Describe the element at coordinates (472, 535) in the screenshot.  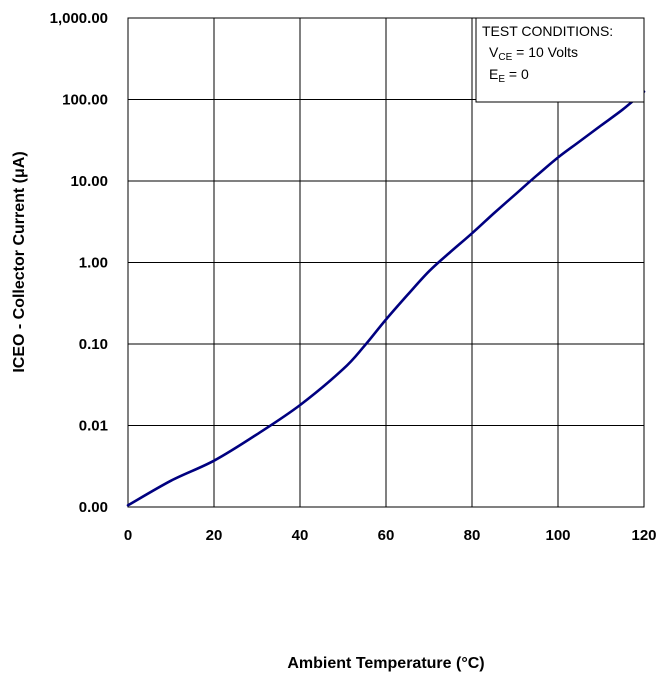
I see `x-tick-label: 80` at that location.